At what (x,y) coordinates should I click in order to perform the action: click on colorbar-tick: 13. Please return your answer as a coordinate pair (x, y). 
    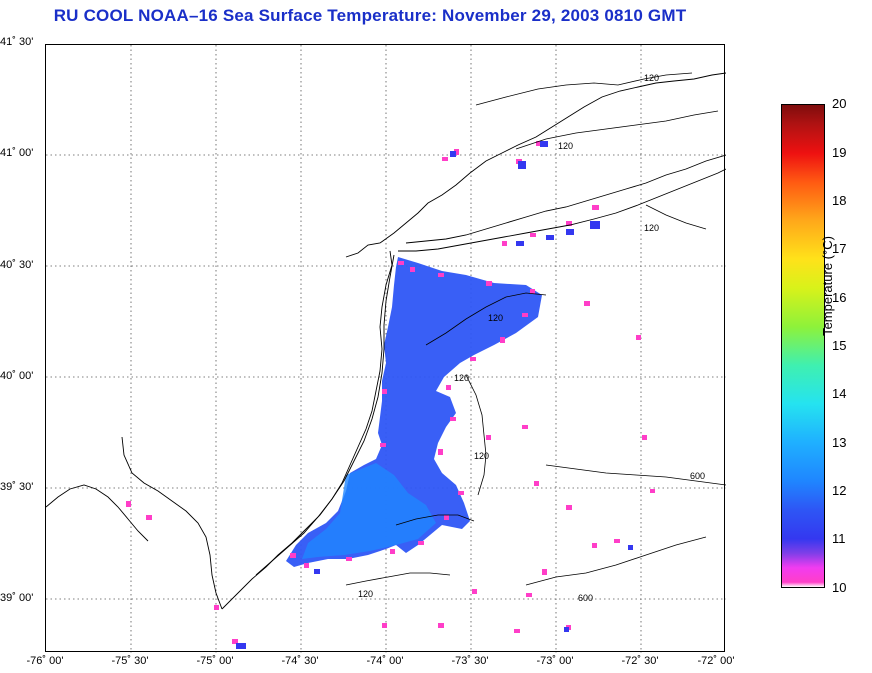
    Looking at the image, I should click on (839, 442).